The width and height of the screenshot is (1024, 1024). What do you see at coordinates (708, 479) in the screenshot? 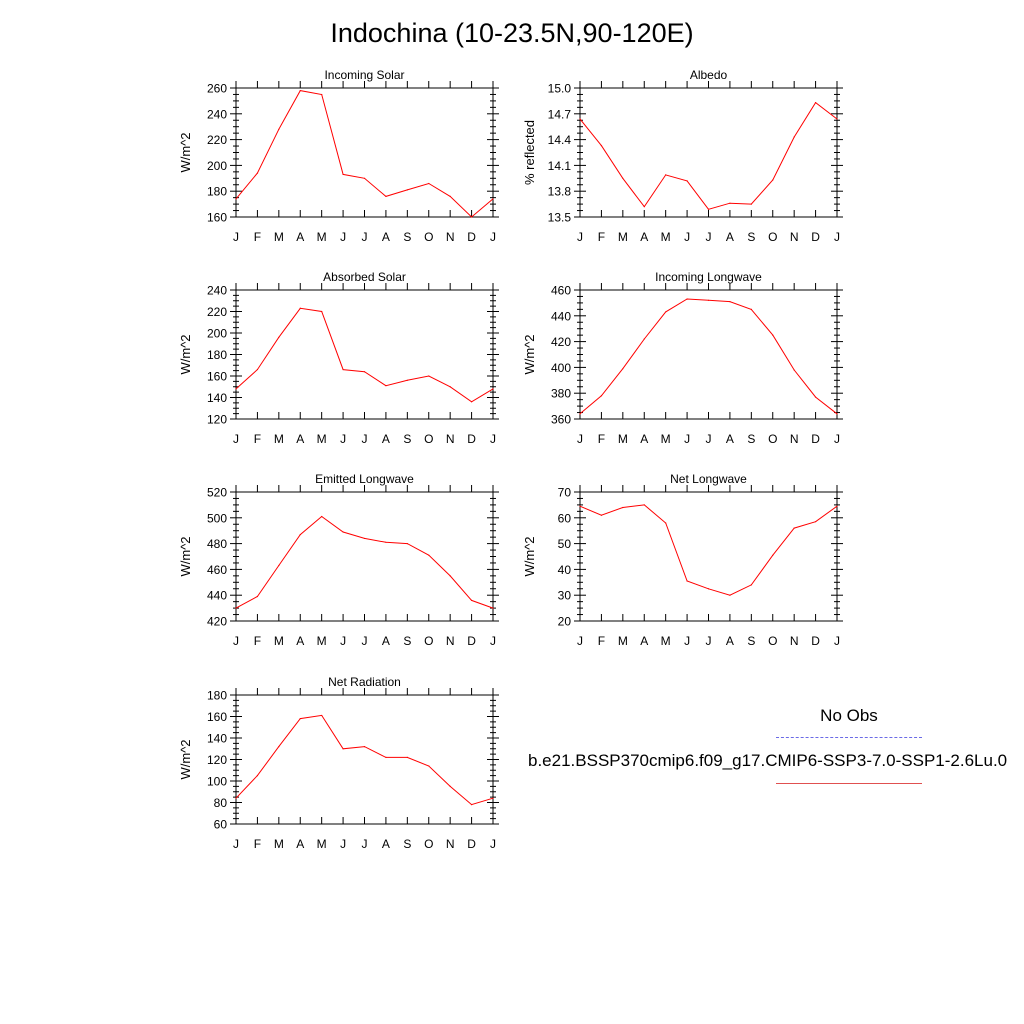
I see `chart-title: Net Longwave` at bounding box center [708, 479].